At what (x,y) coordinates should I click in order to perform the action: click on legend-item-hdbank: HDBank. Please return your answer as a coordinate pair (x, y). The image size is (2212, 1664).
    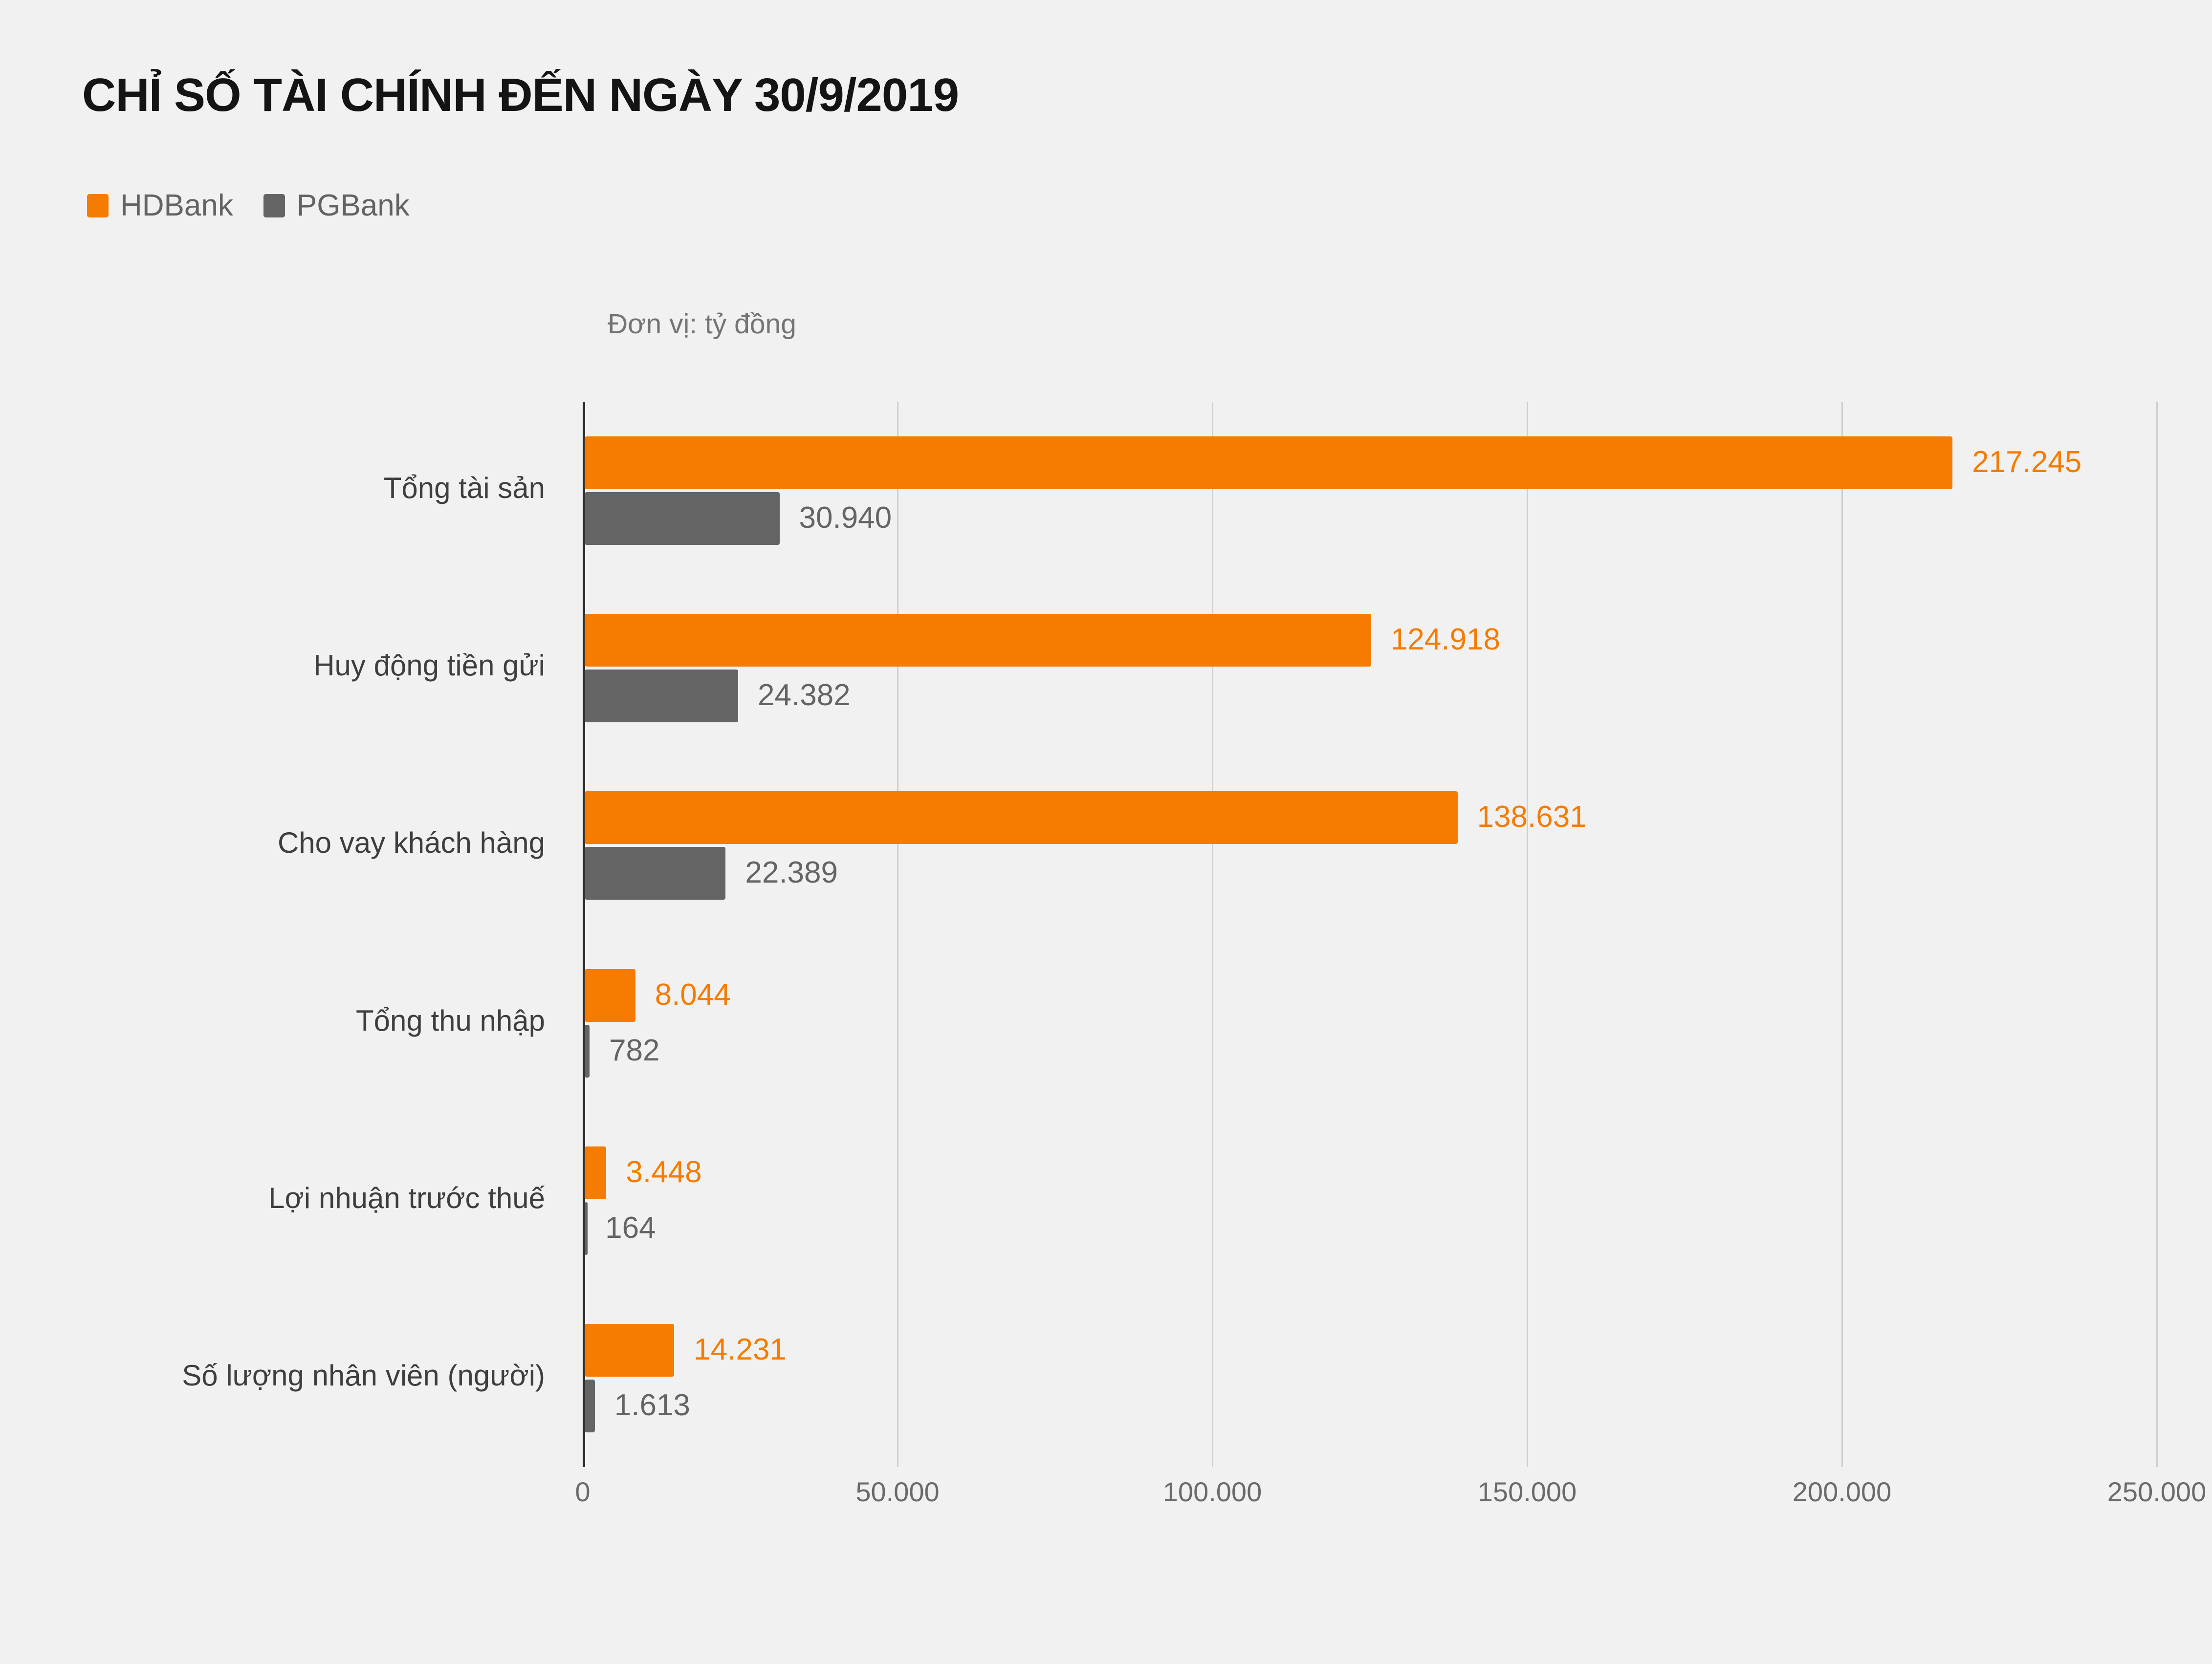
    Looking at the image, I should click on (160, 205).